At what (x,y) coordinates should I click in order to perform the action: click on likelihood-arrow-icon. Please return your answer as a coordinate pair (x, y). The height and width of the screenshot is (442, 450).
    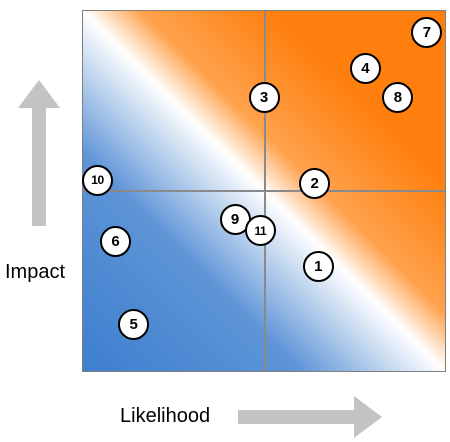
    Looking at the image, I should click on (310, 417).